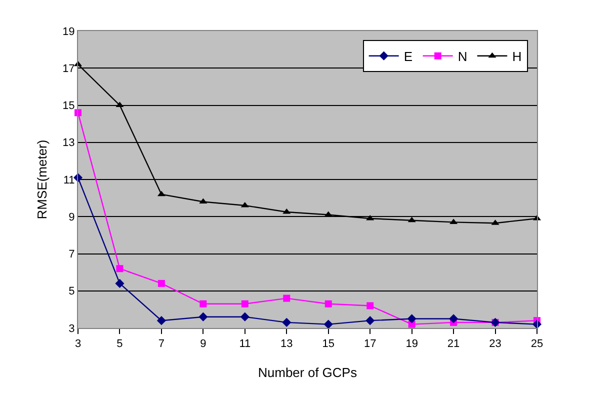 The height and width of the screenshot is (403, 589). I want to click on y-tick-label: 15, so click(68, 106).